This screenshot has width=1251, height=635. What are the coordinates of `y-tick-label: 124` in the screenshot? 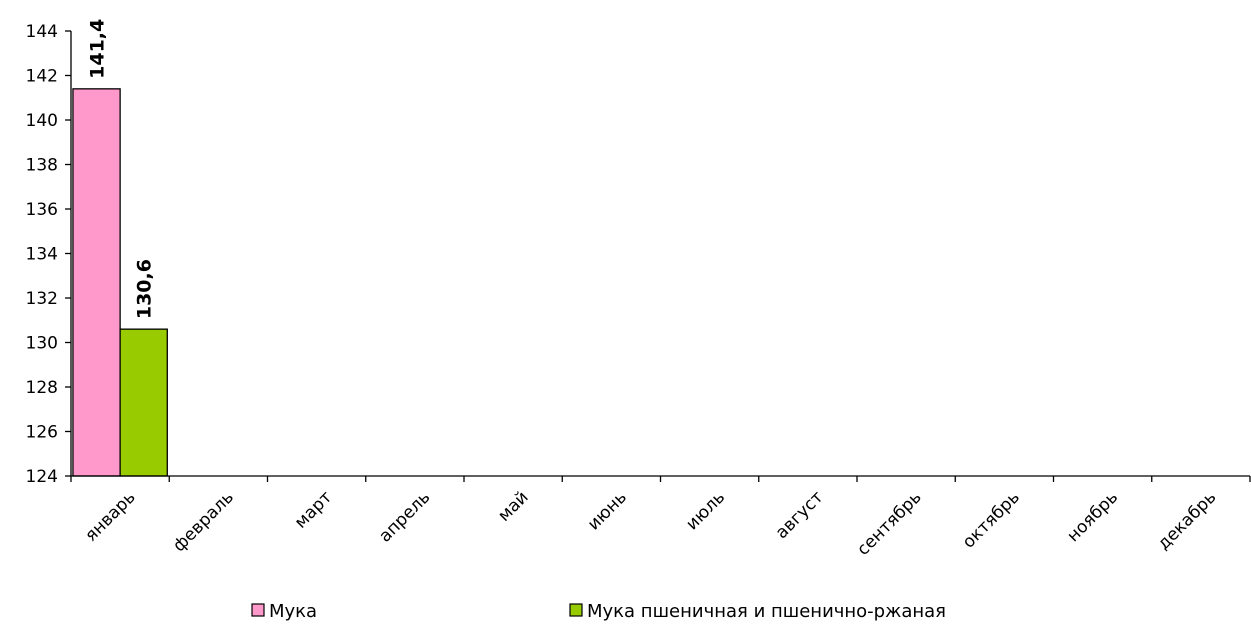 It's located at (42, 477).